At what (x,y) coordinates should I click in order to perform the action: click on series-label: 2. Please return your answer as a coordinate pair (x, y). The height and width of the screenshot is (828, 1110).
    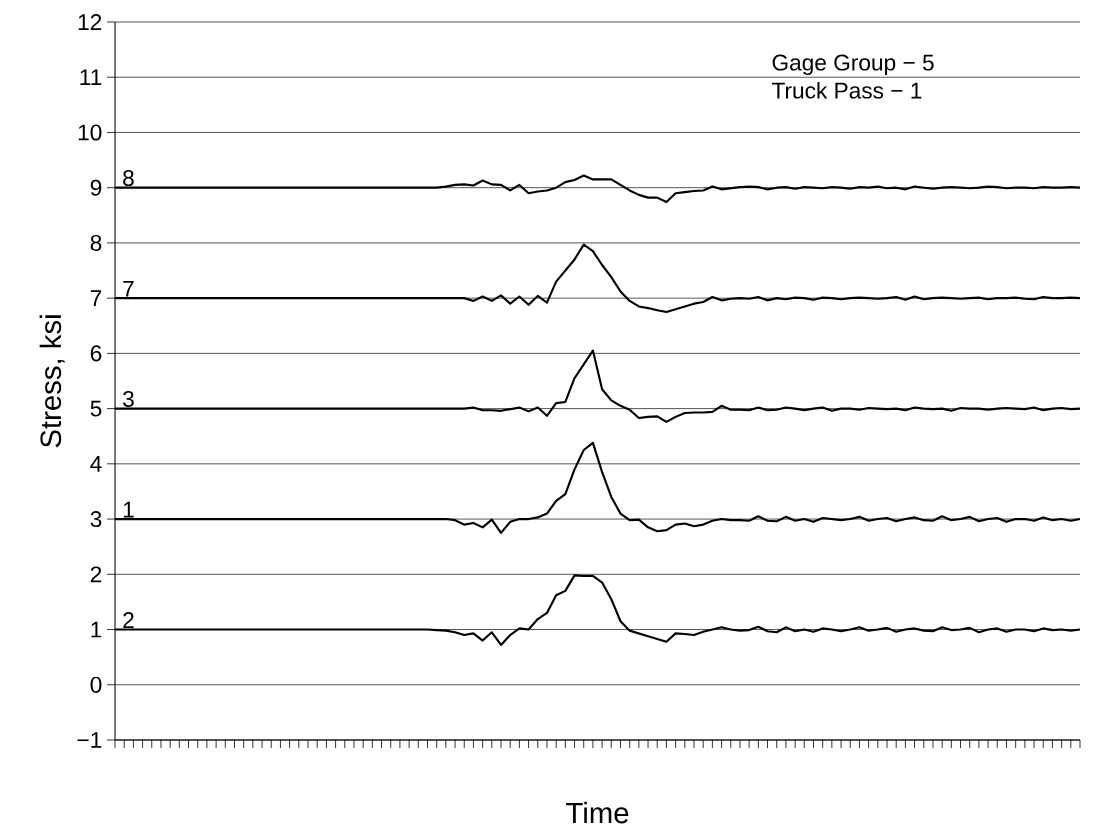
    Looking at the image, I should click on (128, 620).